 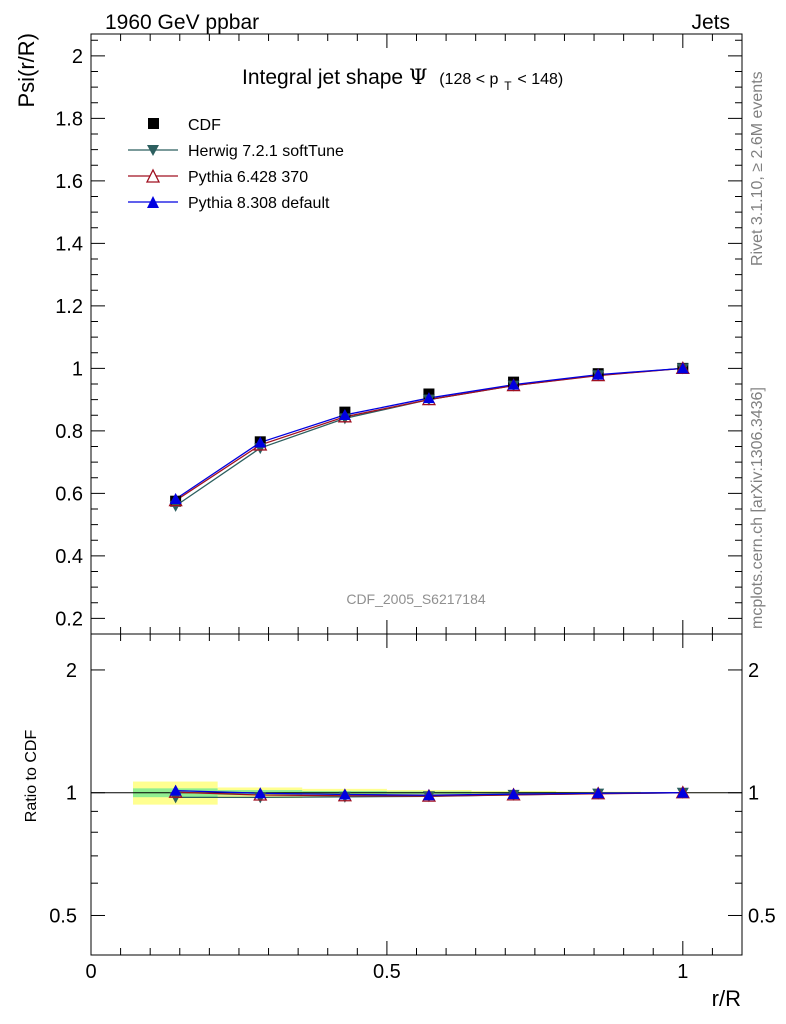 I want to click on main-y-tick-label: 1.4, so click(x=69, y=244).